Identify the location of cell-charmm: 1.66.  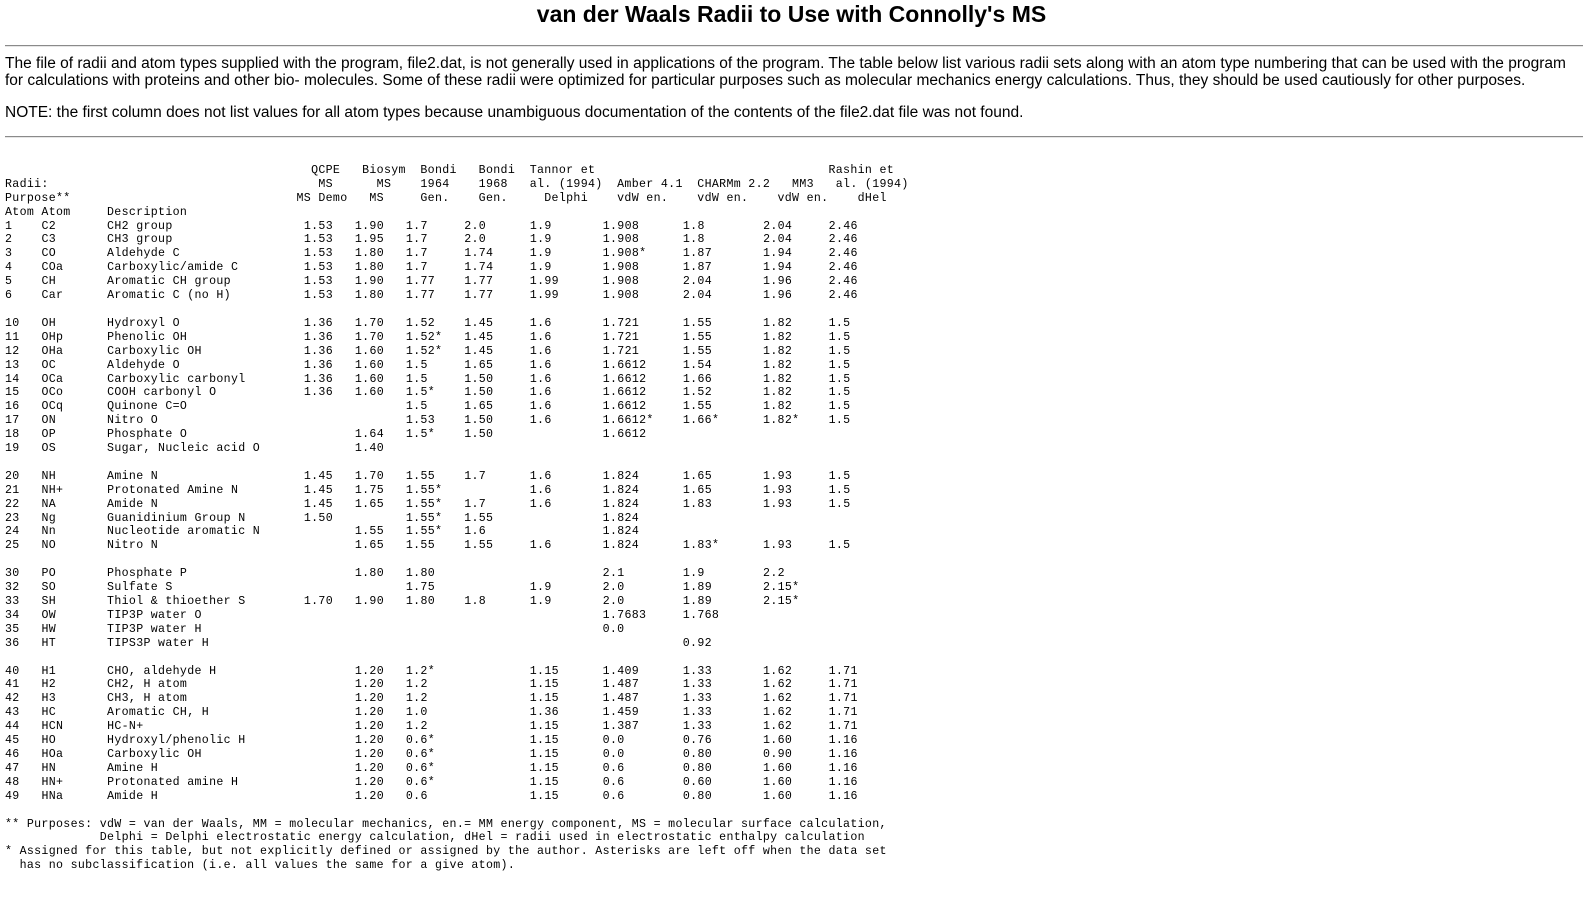
(697, 379).